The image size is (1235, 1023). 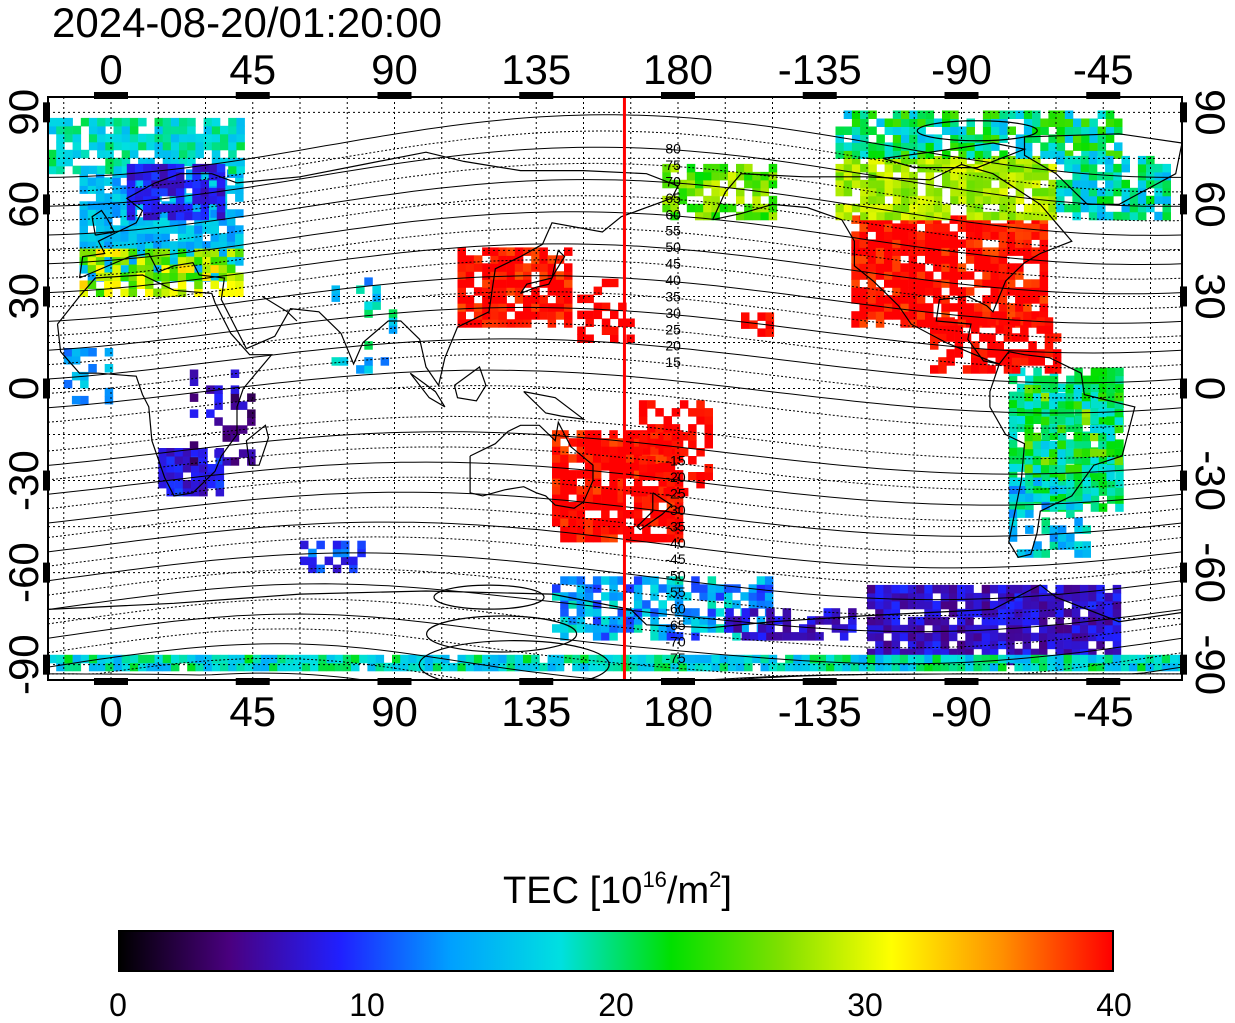 What do you see at coordinates (1102, 169) in the screenshot?
I see `coastline-greenland` at bounding box center [1102, 169].